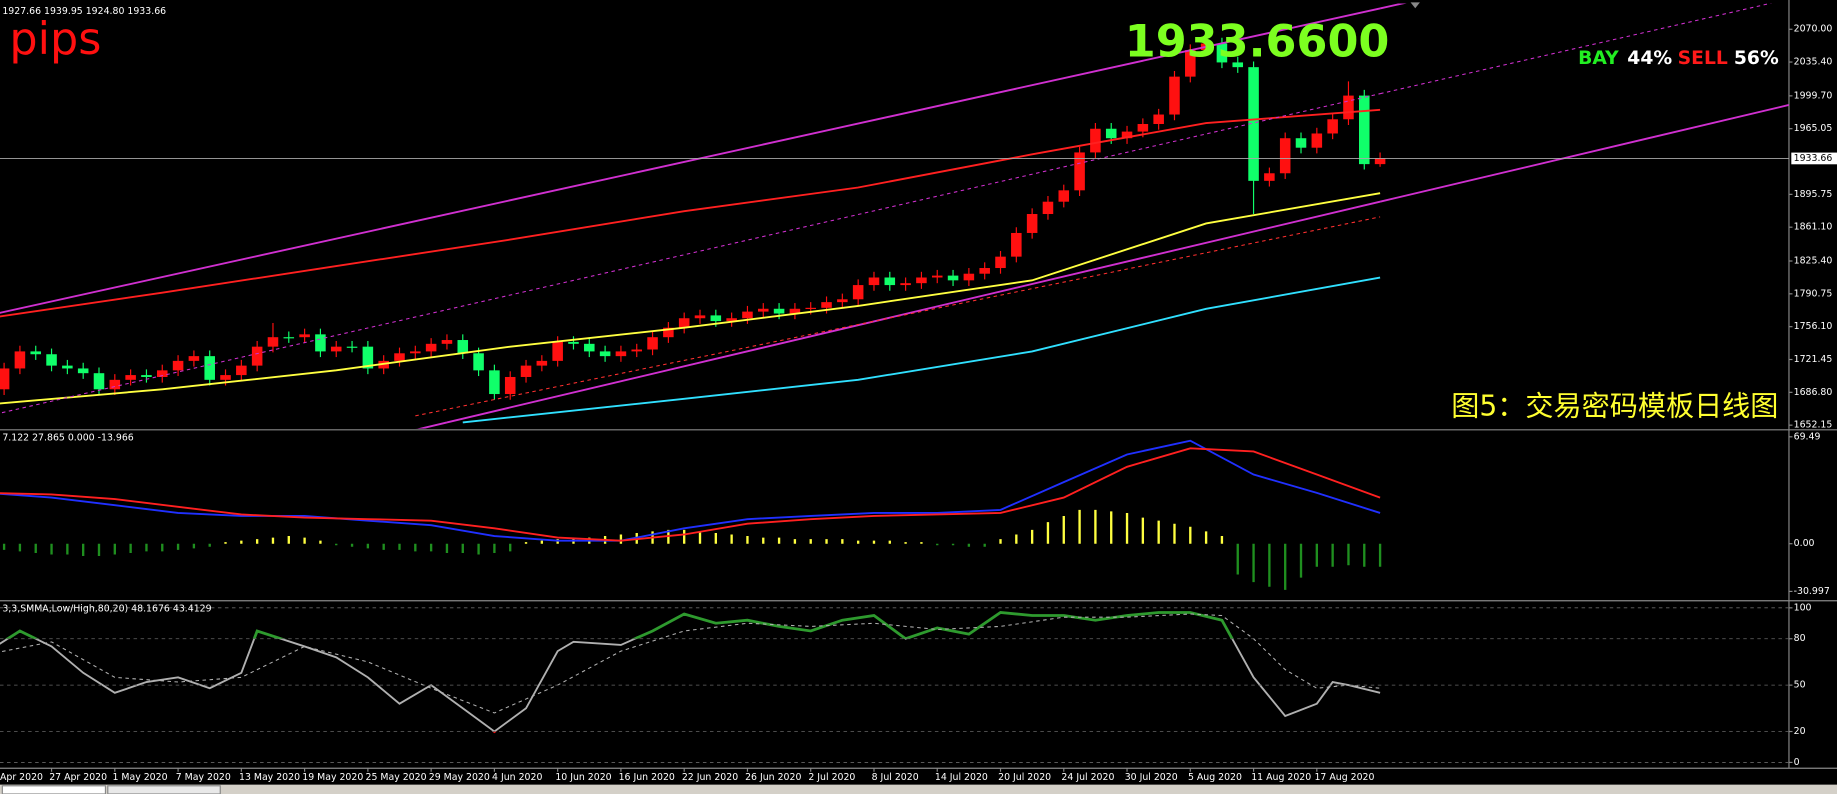  Describe the element at coordinates (1813, 326) in the screenshot. I see `y-tick-label: 1756.10` at that location.